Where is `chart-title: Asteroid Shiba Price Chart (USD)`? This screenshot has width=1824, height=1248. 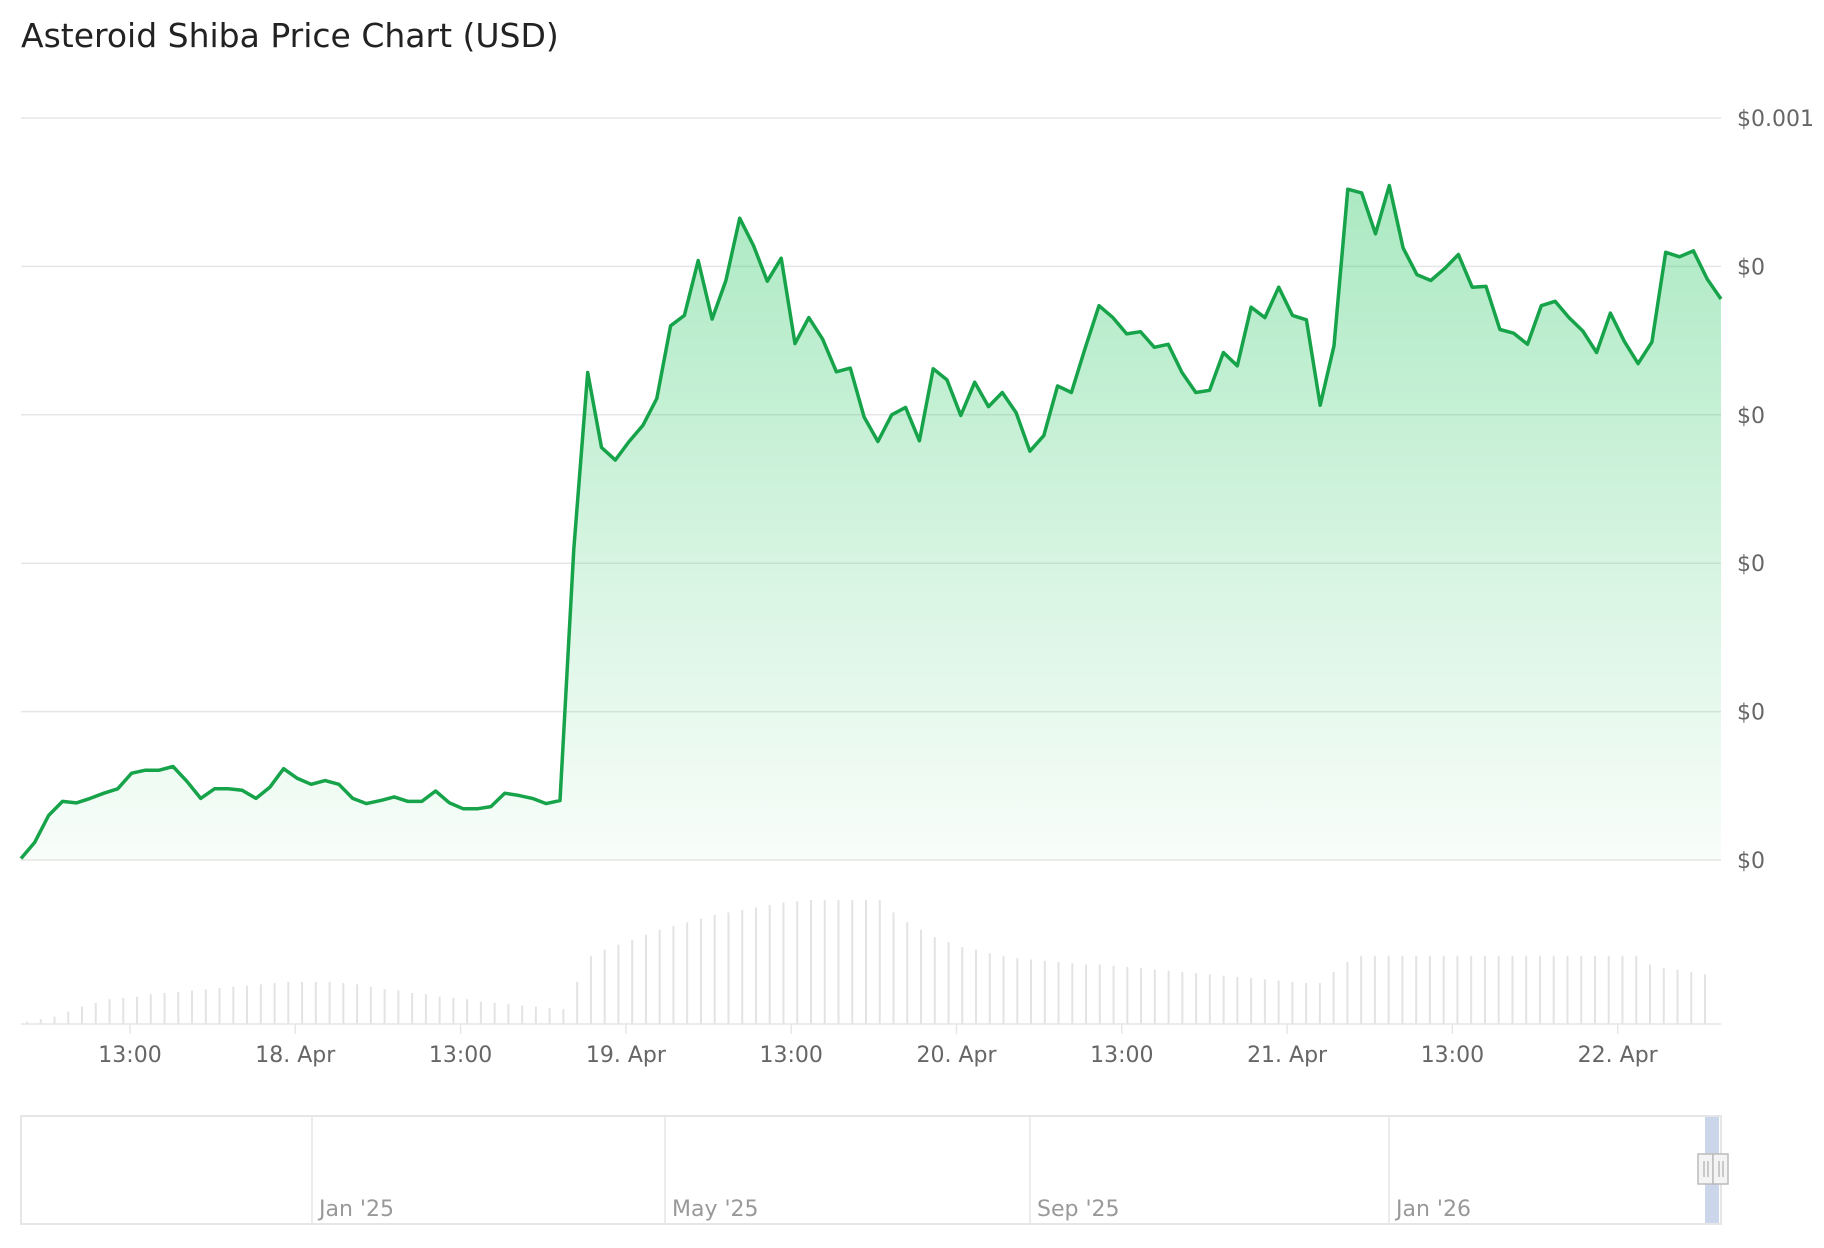 chart-title: Asteroid Shiba Price Chart (USD) is located at coordinates (290, 35).